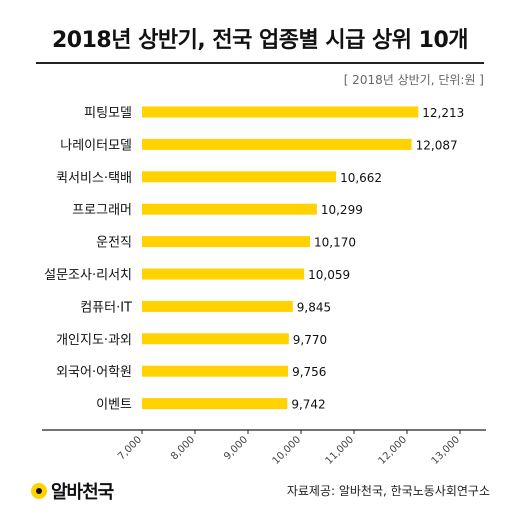 Image resolution: width=520 pixels, height=520 pixels. I want to click on value-label: 9,756, so click(309, 372).